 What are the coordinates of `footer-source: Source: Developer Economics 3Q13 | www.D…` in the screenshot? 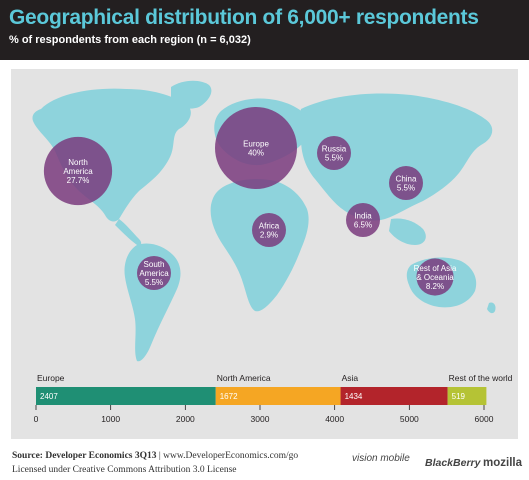 It's located at (155, 456).